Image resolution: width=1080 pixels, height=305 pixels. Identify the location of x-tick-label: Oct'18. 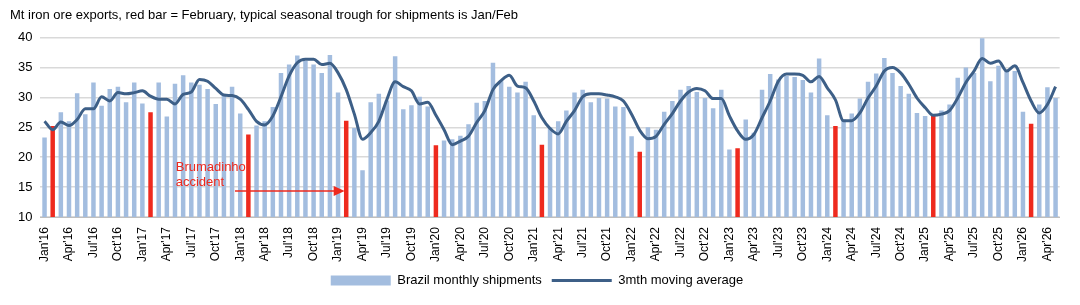
(312, 244).